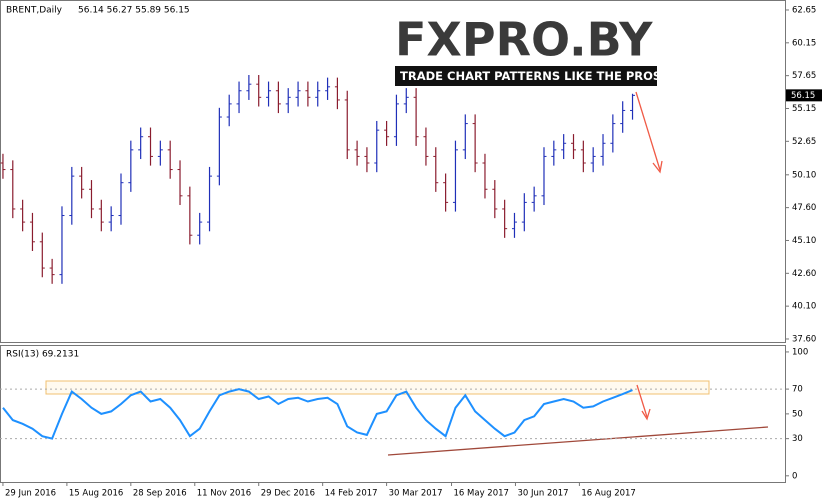  What do you see at coordinates (224, 494) in the screenshot?
I see `x-tick-label: 11 Nov 2016` at bounding box center [224, 494].